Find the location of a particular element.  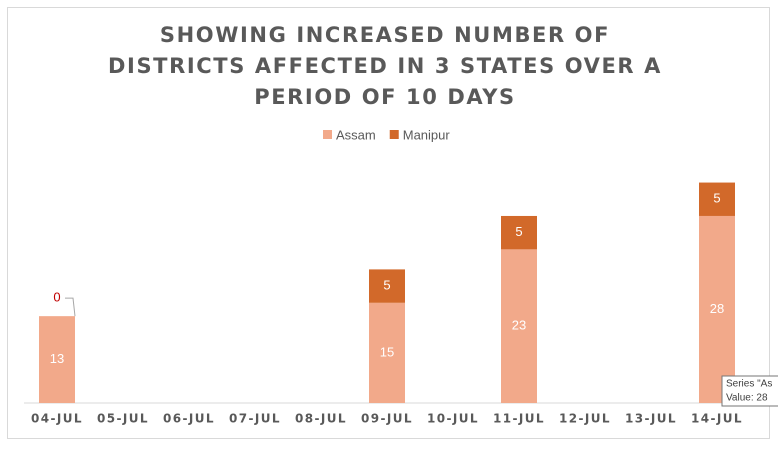

x-tick-label: 06-JUL is located at coordinates (189, 419).